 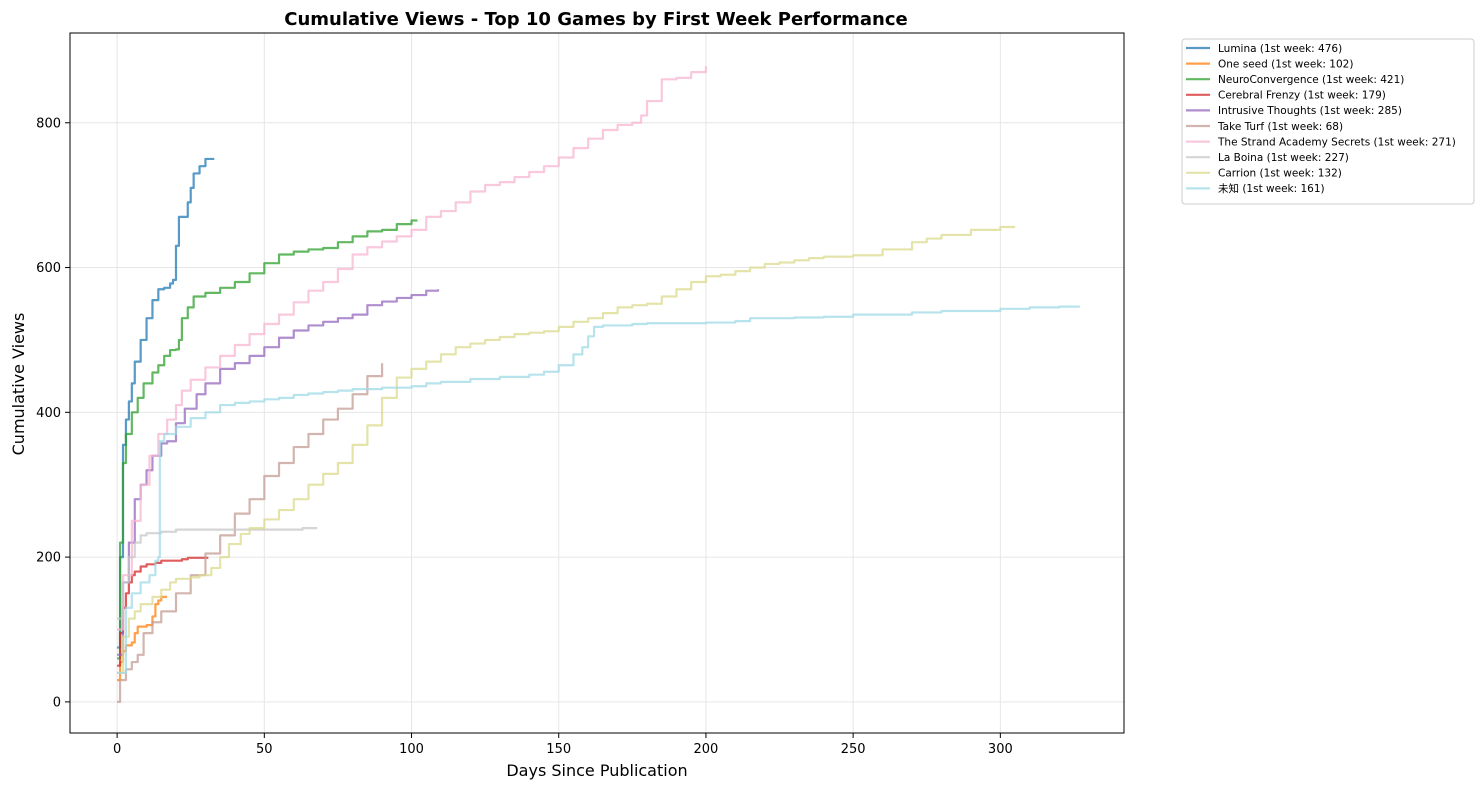 I want to click on legend-label: One seed (1st week: 102), so click(x=1285, y=64).